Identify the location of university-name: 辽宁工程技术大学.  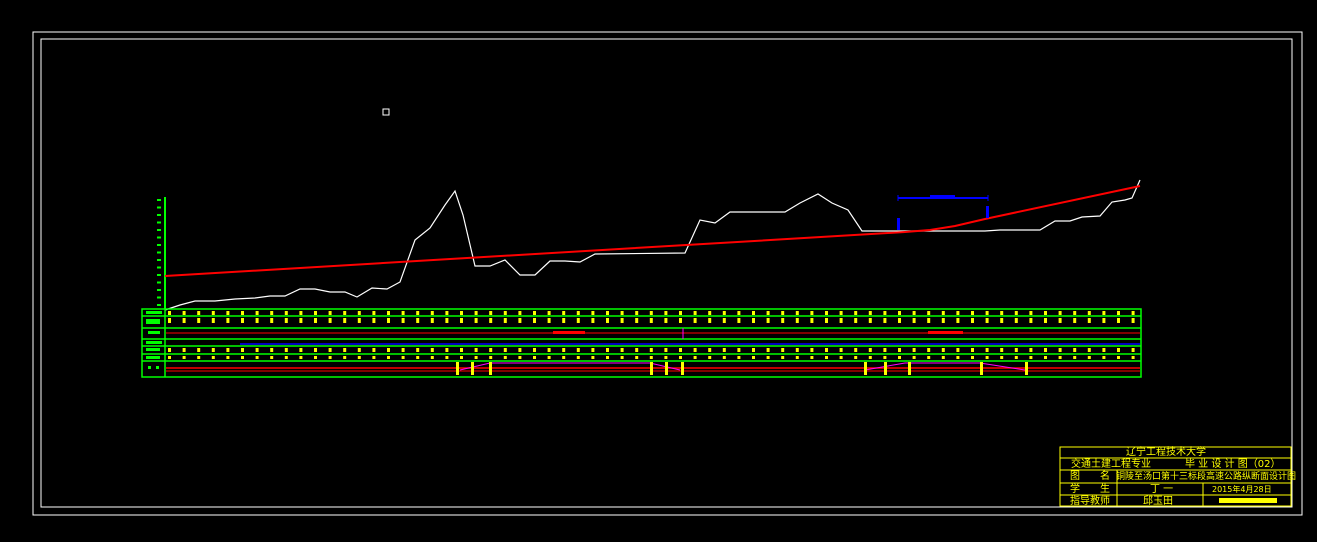
(1166, 452).